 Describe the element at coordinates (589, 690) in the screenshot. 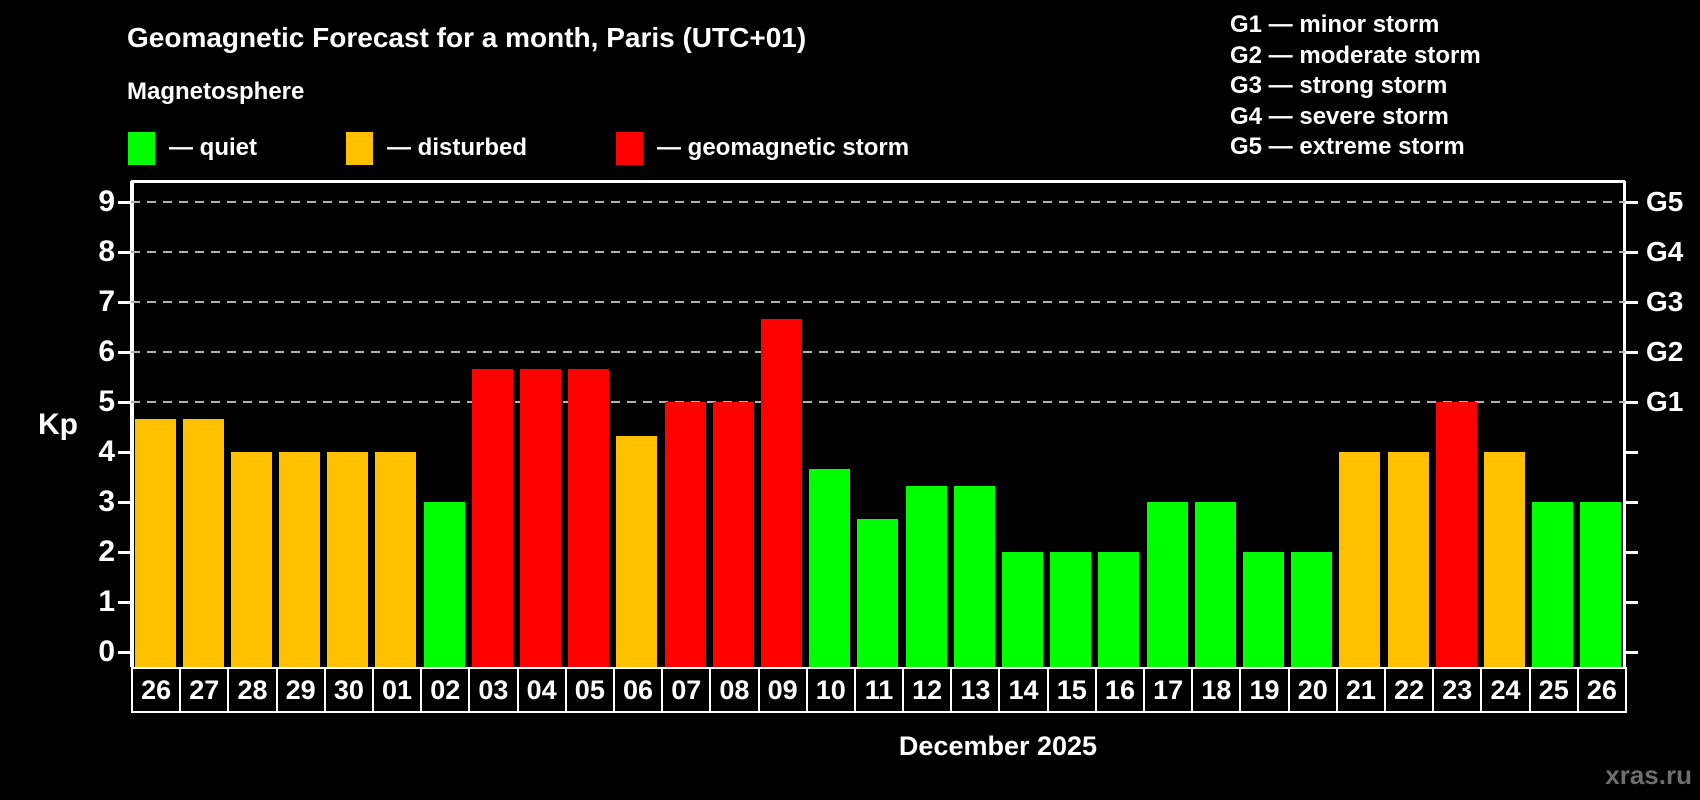

I see `day-label-cell: 05` at that location.